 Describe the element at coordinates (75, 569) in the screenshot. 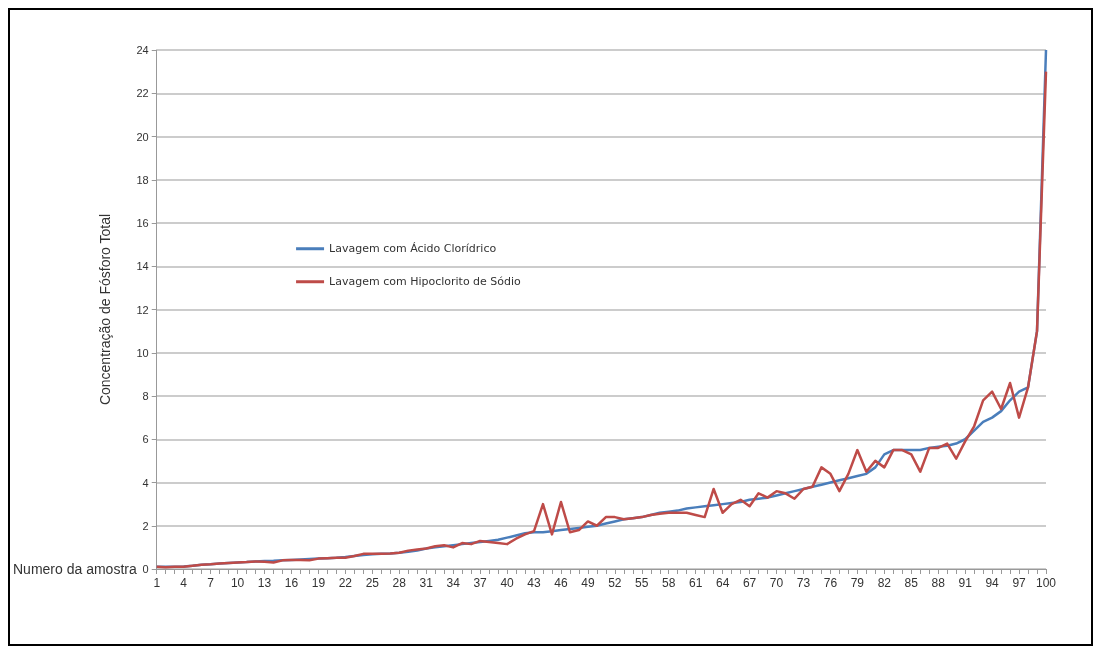

I see `x-axis-title: Numero da amostra` at that location.